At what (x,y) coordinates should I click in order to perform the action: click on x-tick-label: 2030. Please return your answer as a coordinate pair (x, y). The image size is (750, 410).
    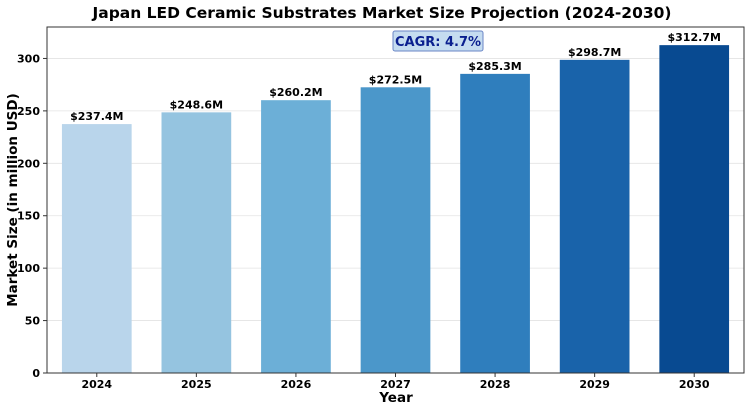
    Looking at the image, I should click on (694, 384).